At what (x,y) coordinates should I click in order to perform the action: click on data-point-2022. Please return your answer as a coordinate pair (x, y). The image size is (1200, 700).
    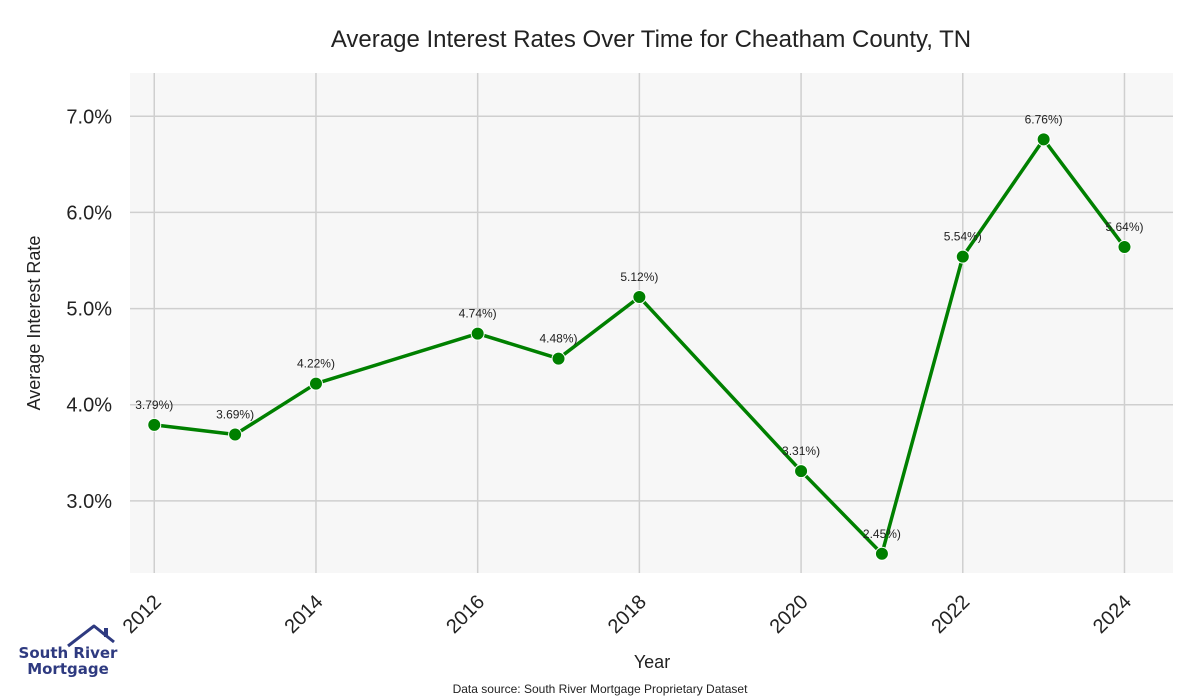
    Looking at the image, I should click on (962, 256).